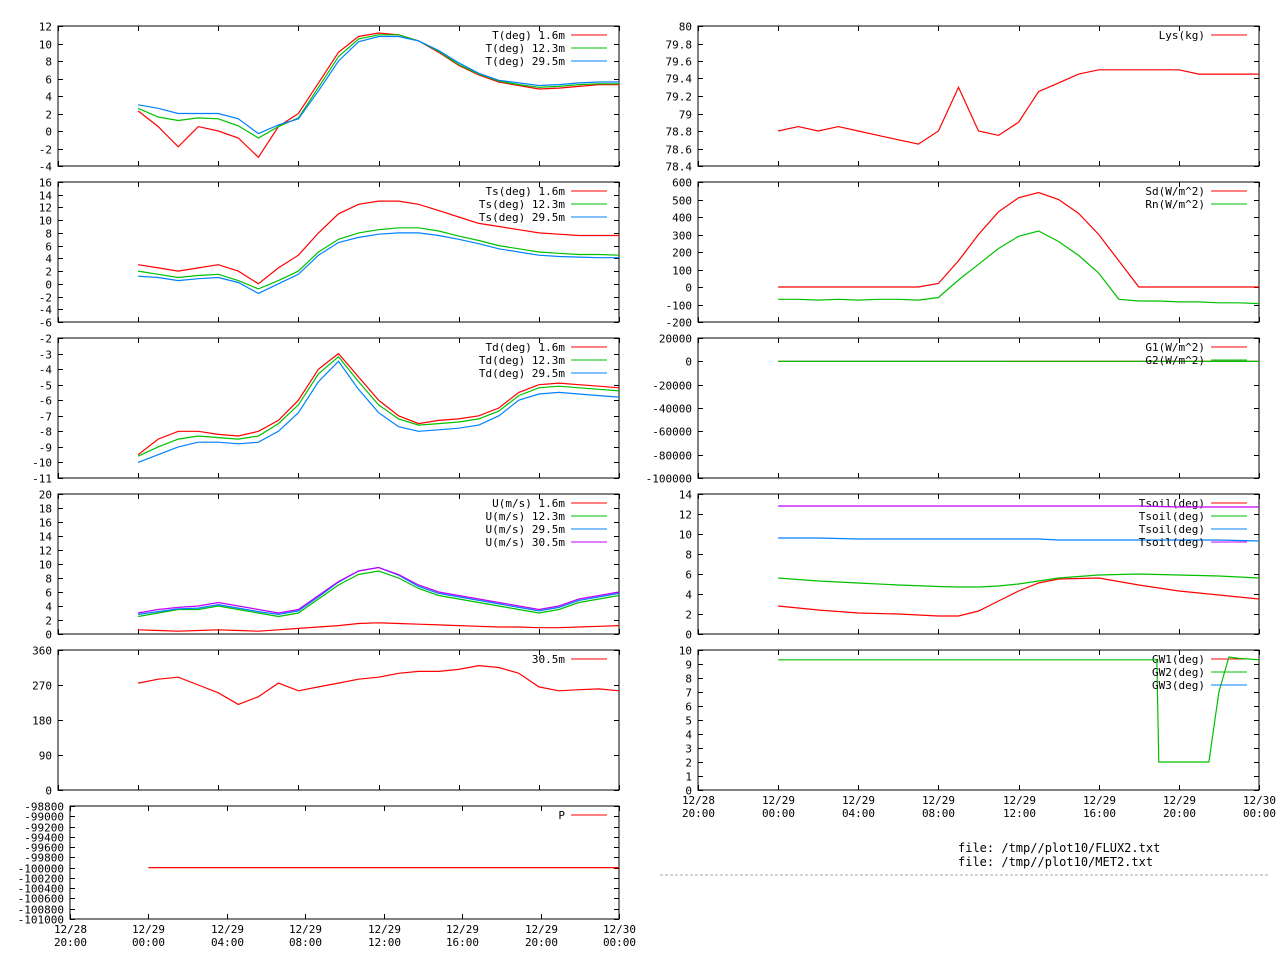  Describe the element at coordinates (526, 61) in the screenshot. I see `air-temperature-legend-label-2: T(deg) 29.5m` at that location.